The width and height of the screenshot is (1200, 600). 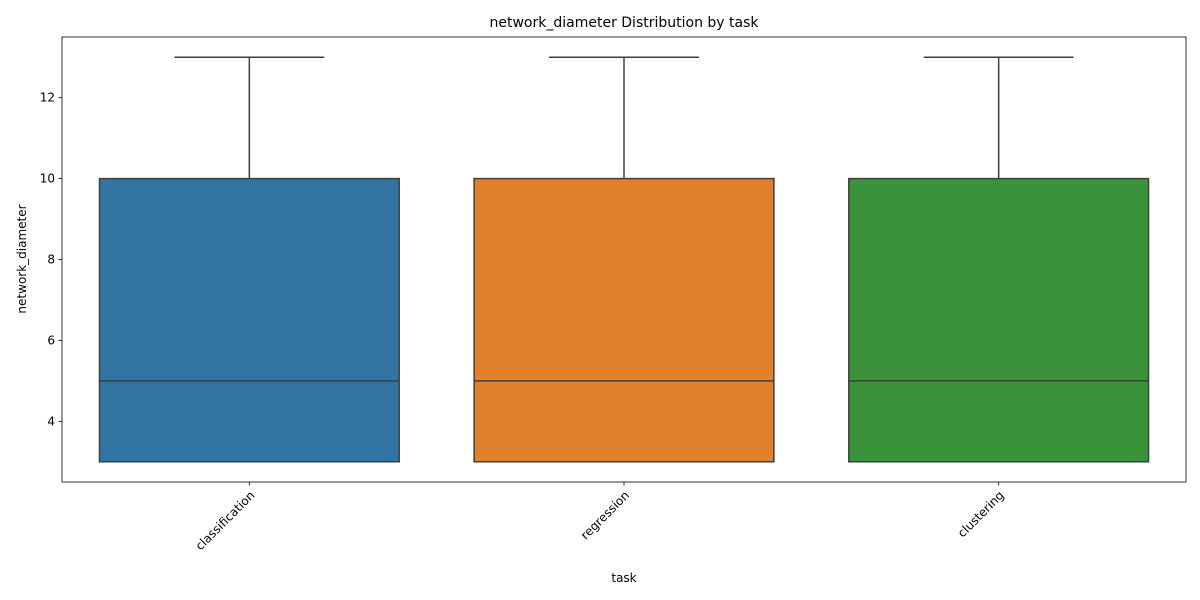 I want to click on chart-title: network_diameter Distribution by task, so click(x=625, y=23).